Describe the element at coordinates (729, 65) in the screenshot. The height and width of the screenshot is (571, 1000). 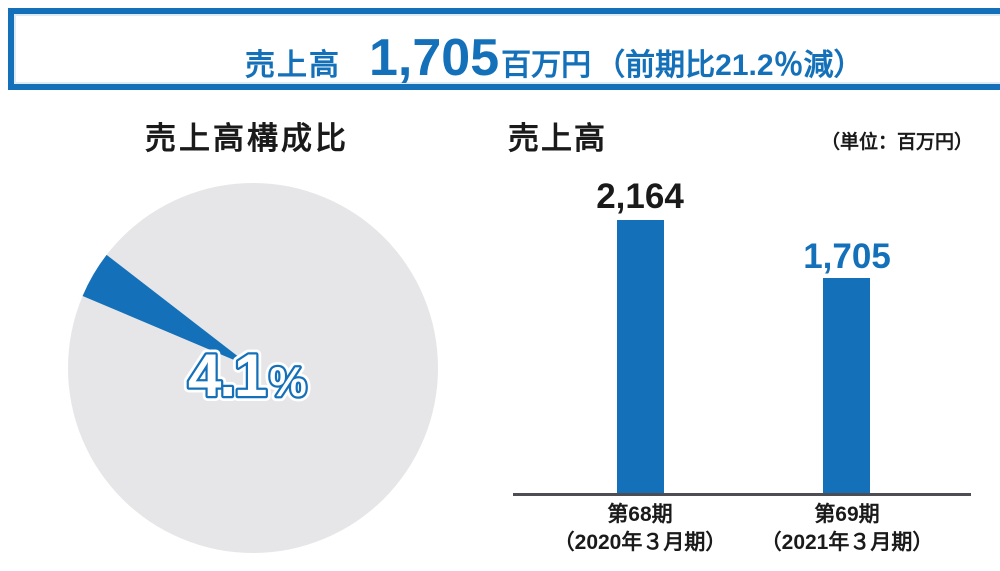
I see `sales-comparison-note: （前期比21.2％減）` at that location.